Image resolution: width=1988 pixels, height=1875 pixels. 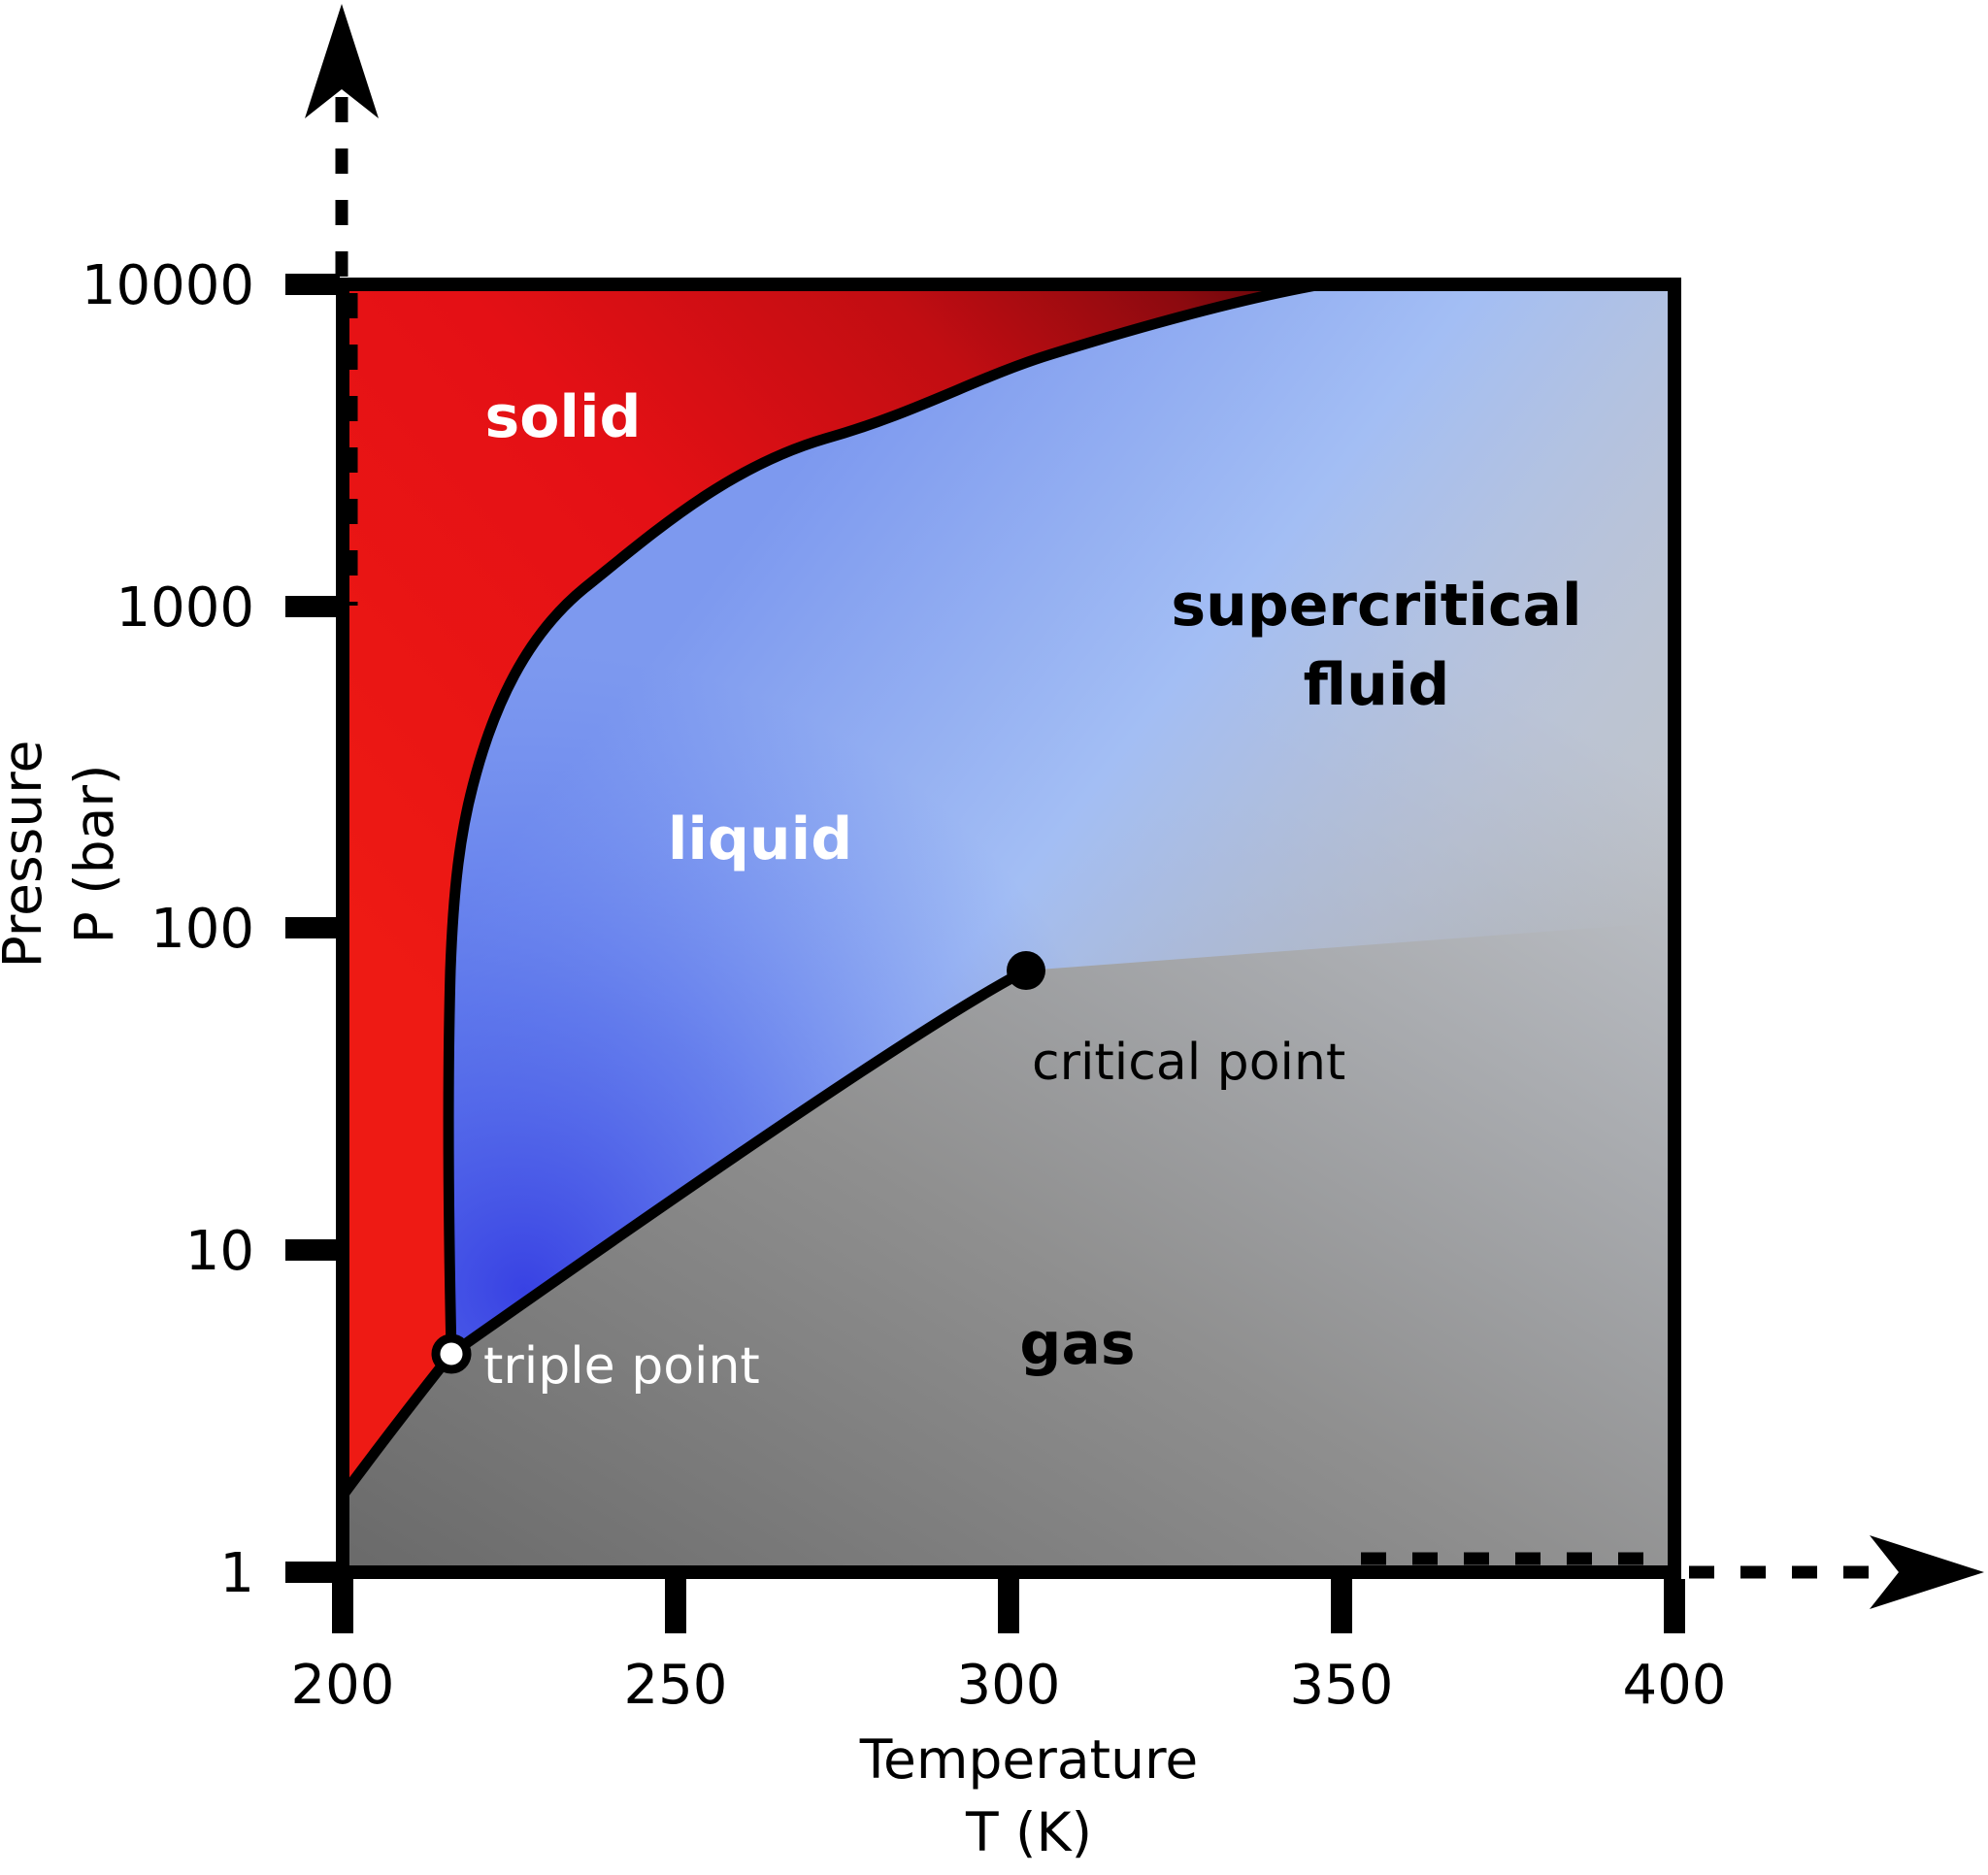 I want to click on x-tick-label-350: 350, so click(x=1342, y=1685).